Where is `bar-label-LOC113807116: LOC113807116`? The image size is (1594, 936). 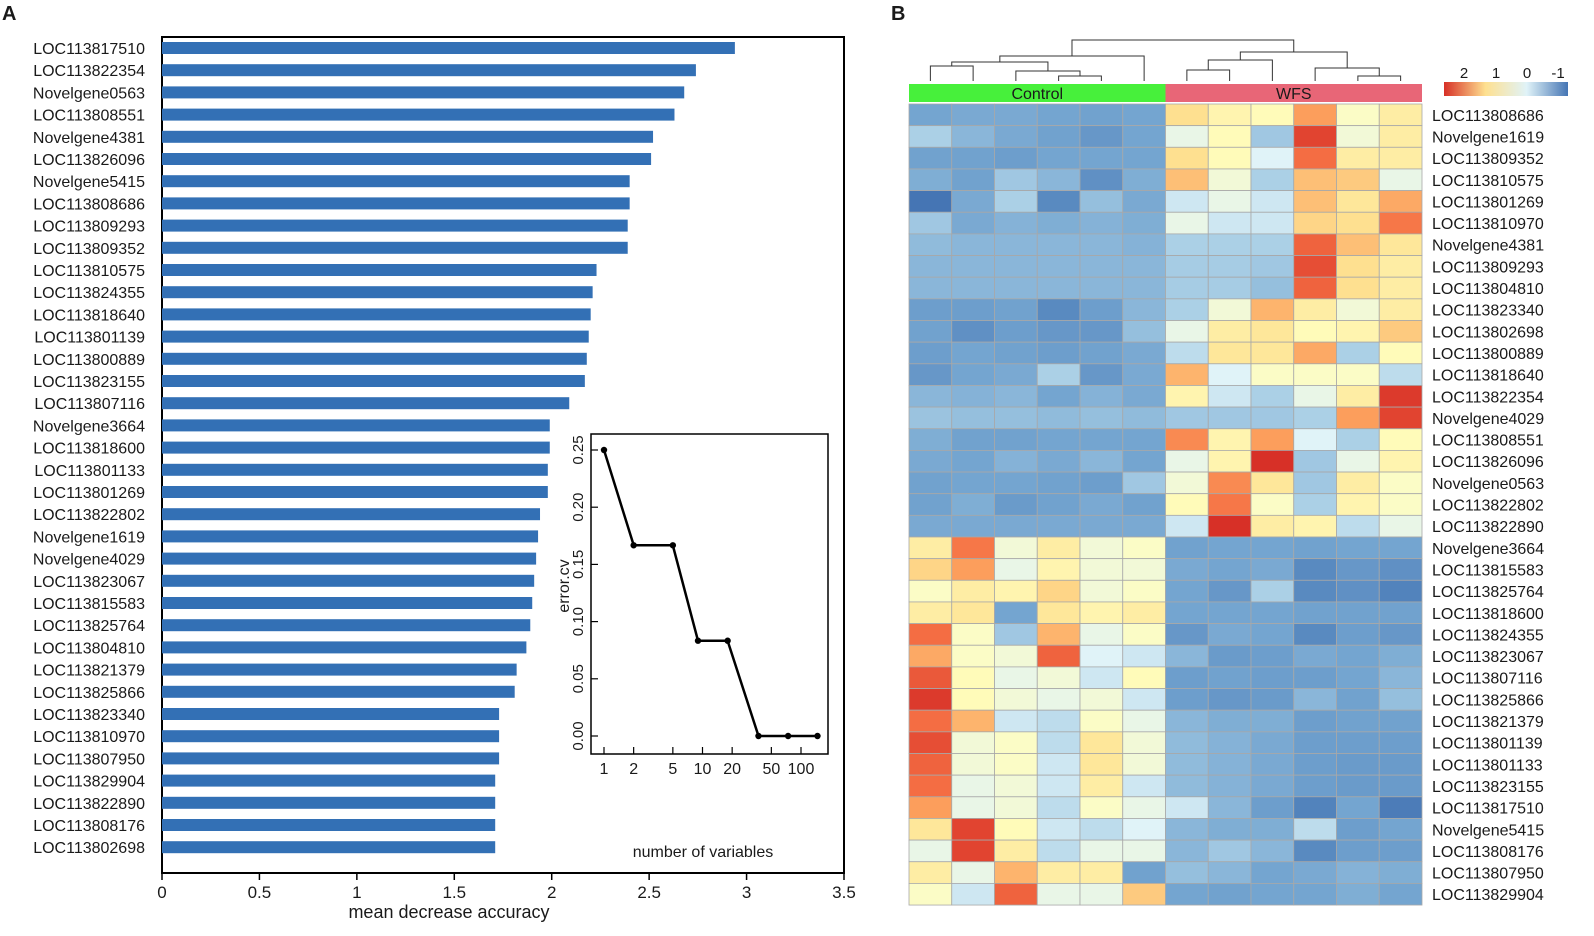 bar-label-LOC113807116: LOC113807116 is located at coordinates (89, 404).